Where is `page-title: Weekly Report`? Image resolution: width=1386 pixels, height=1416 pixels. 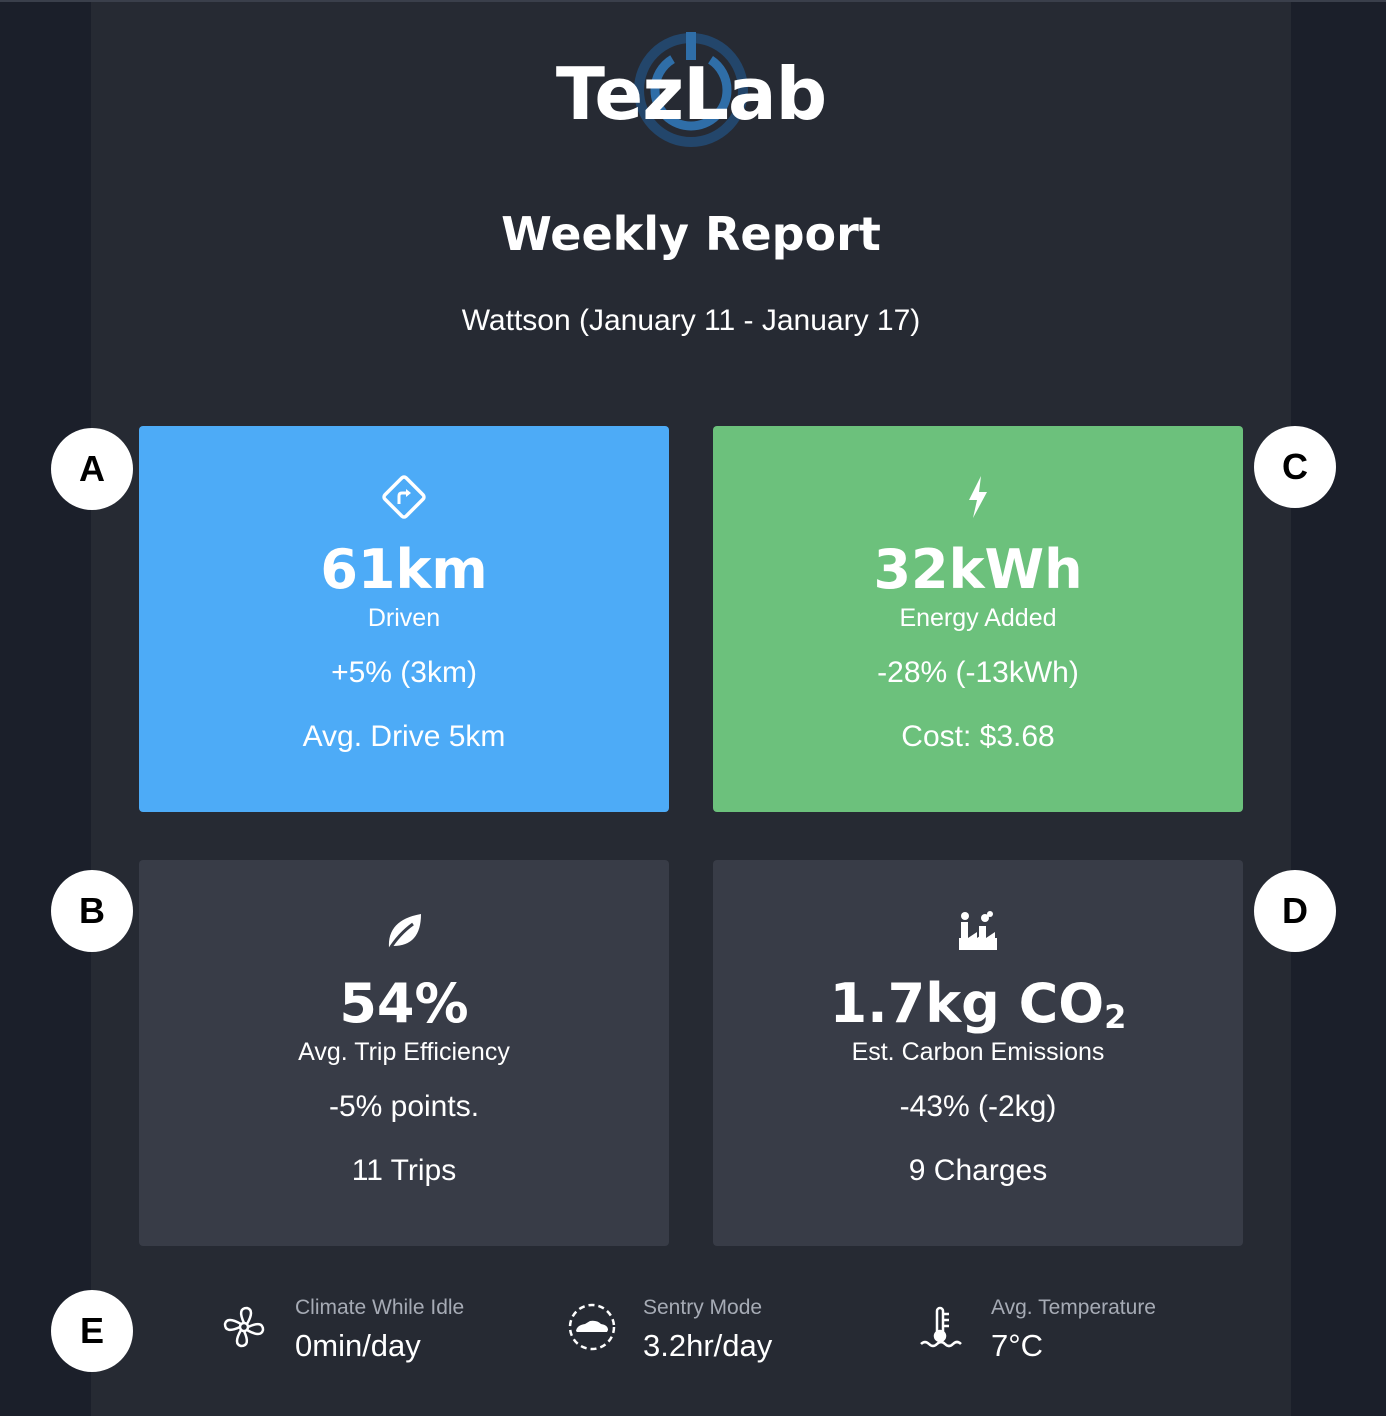
page-title: Weekly Report is located at coordinates (691, 234).